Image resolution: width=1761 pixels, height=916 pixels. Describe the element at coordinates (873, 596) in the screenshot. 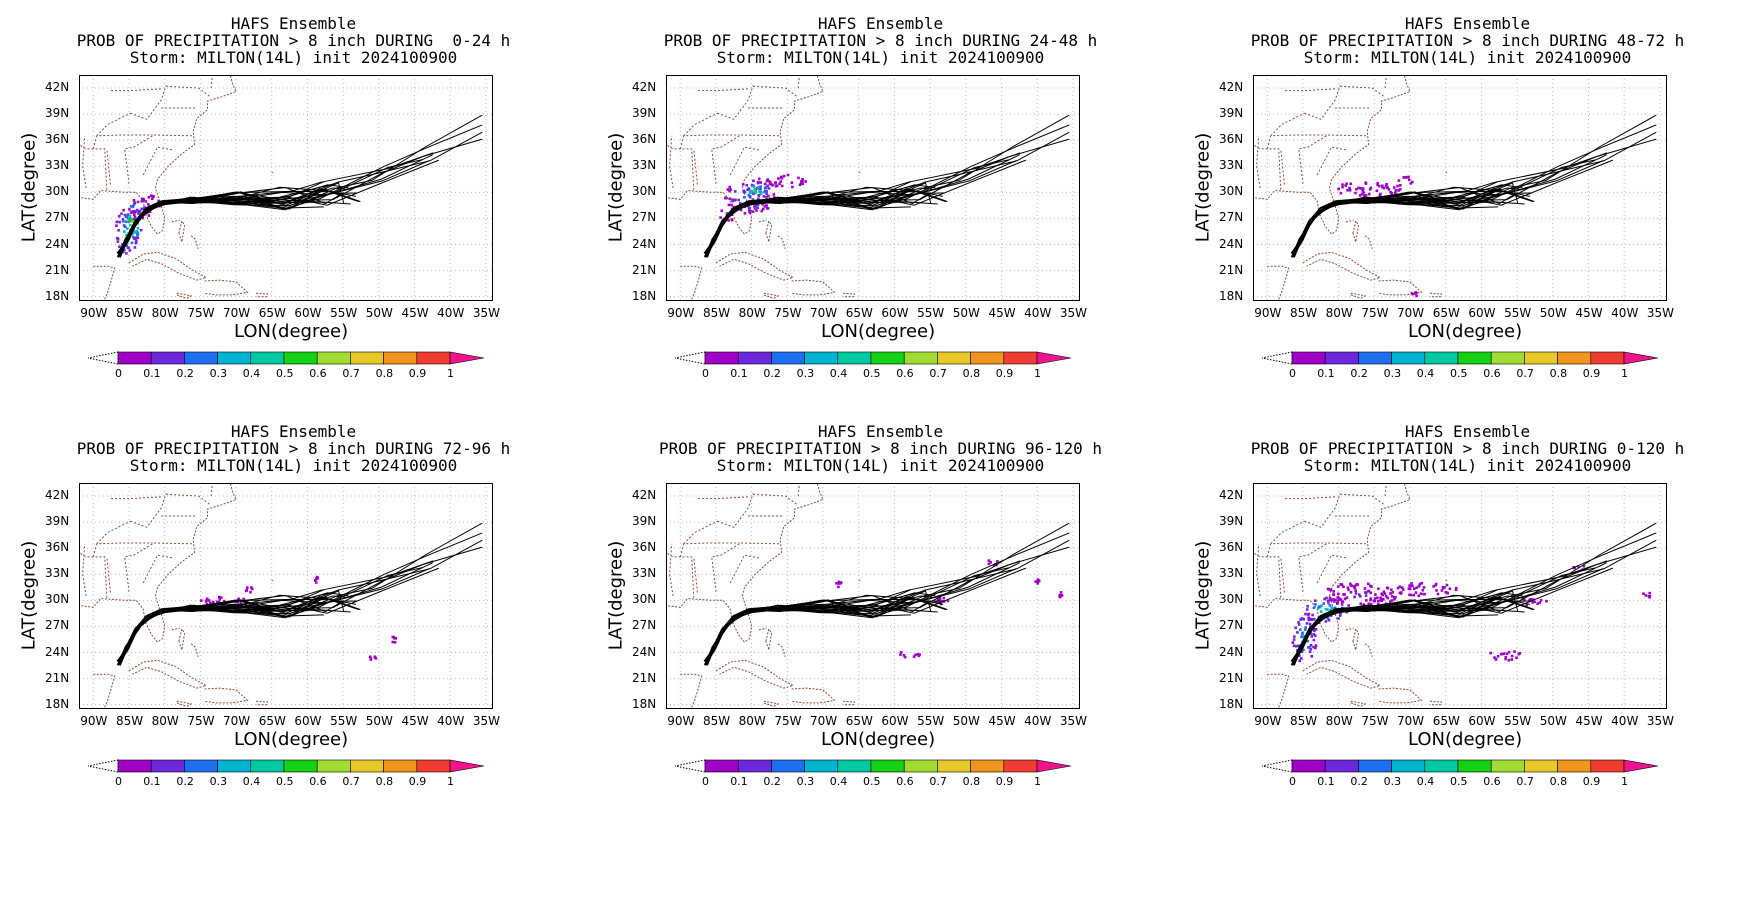

I see `map-plot-area` at that location.